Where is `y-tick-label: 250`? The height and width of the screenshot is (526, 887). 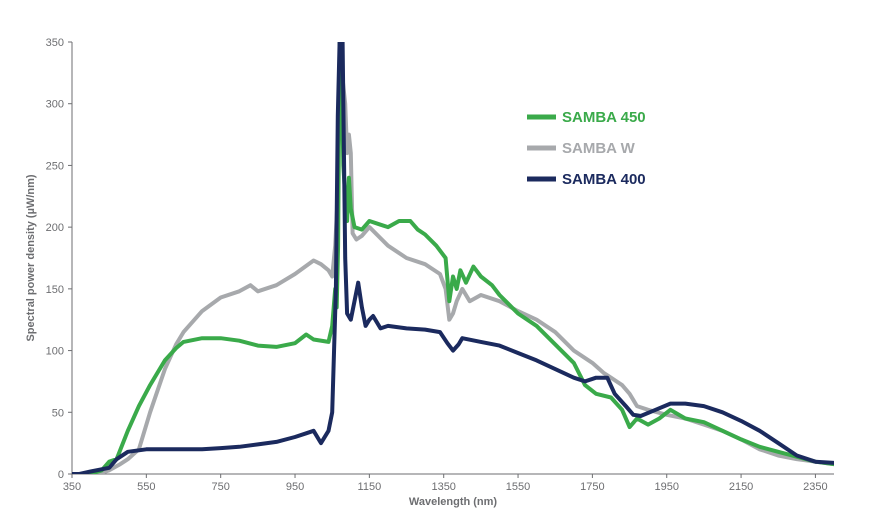 y-tick-label: 250 is located at coordinates (55, 166).